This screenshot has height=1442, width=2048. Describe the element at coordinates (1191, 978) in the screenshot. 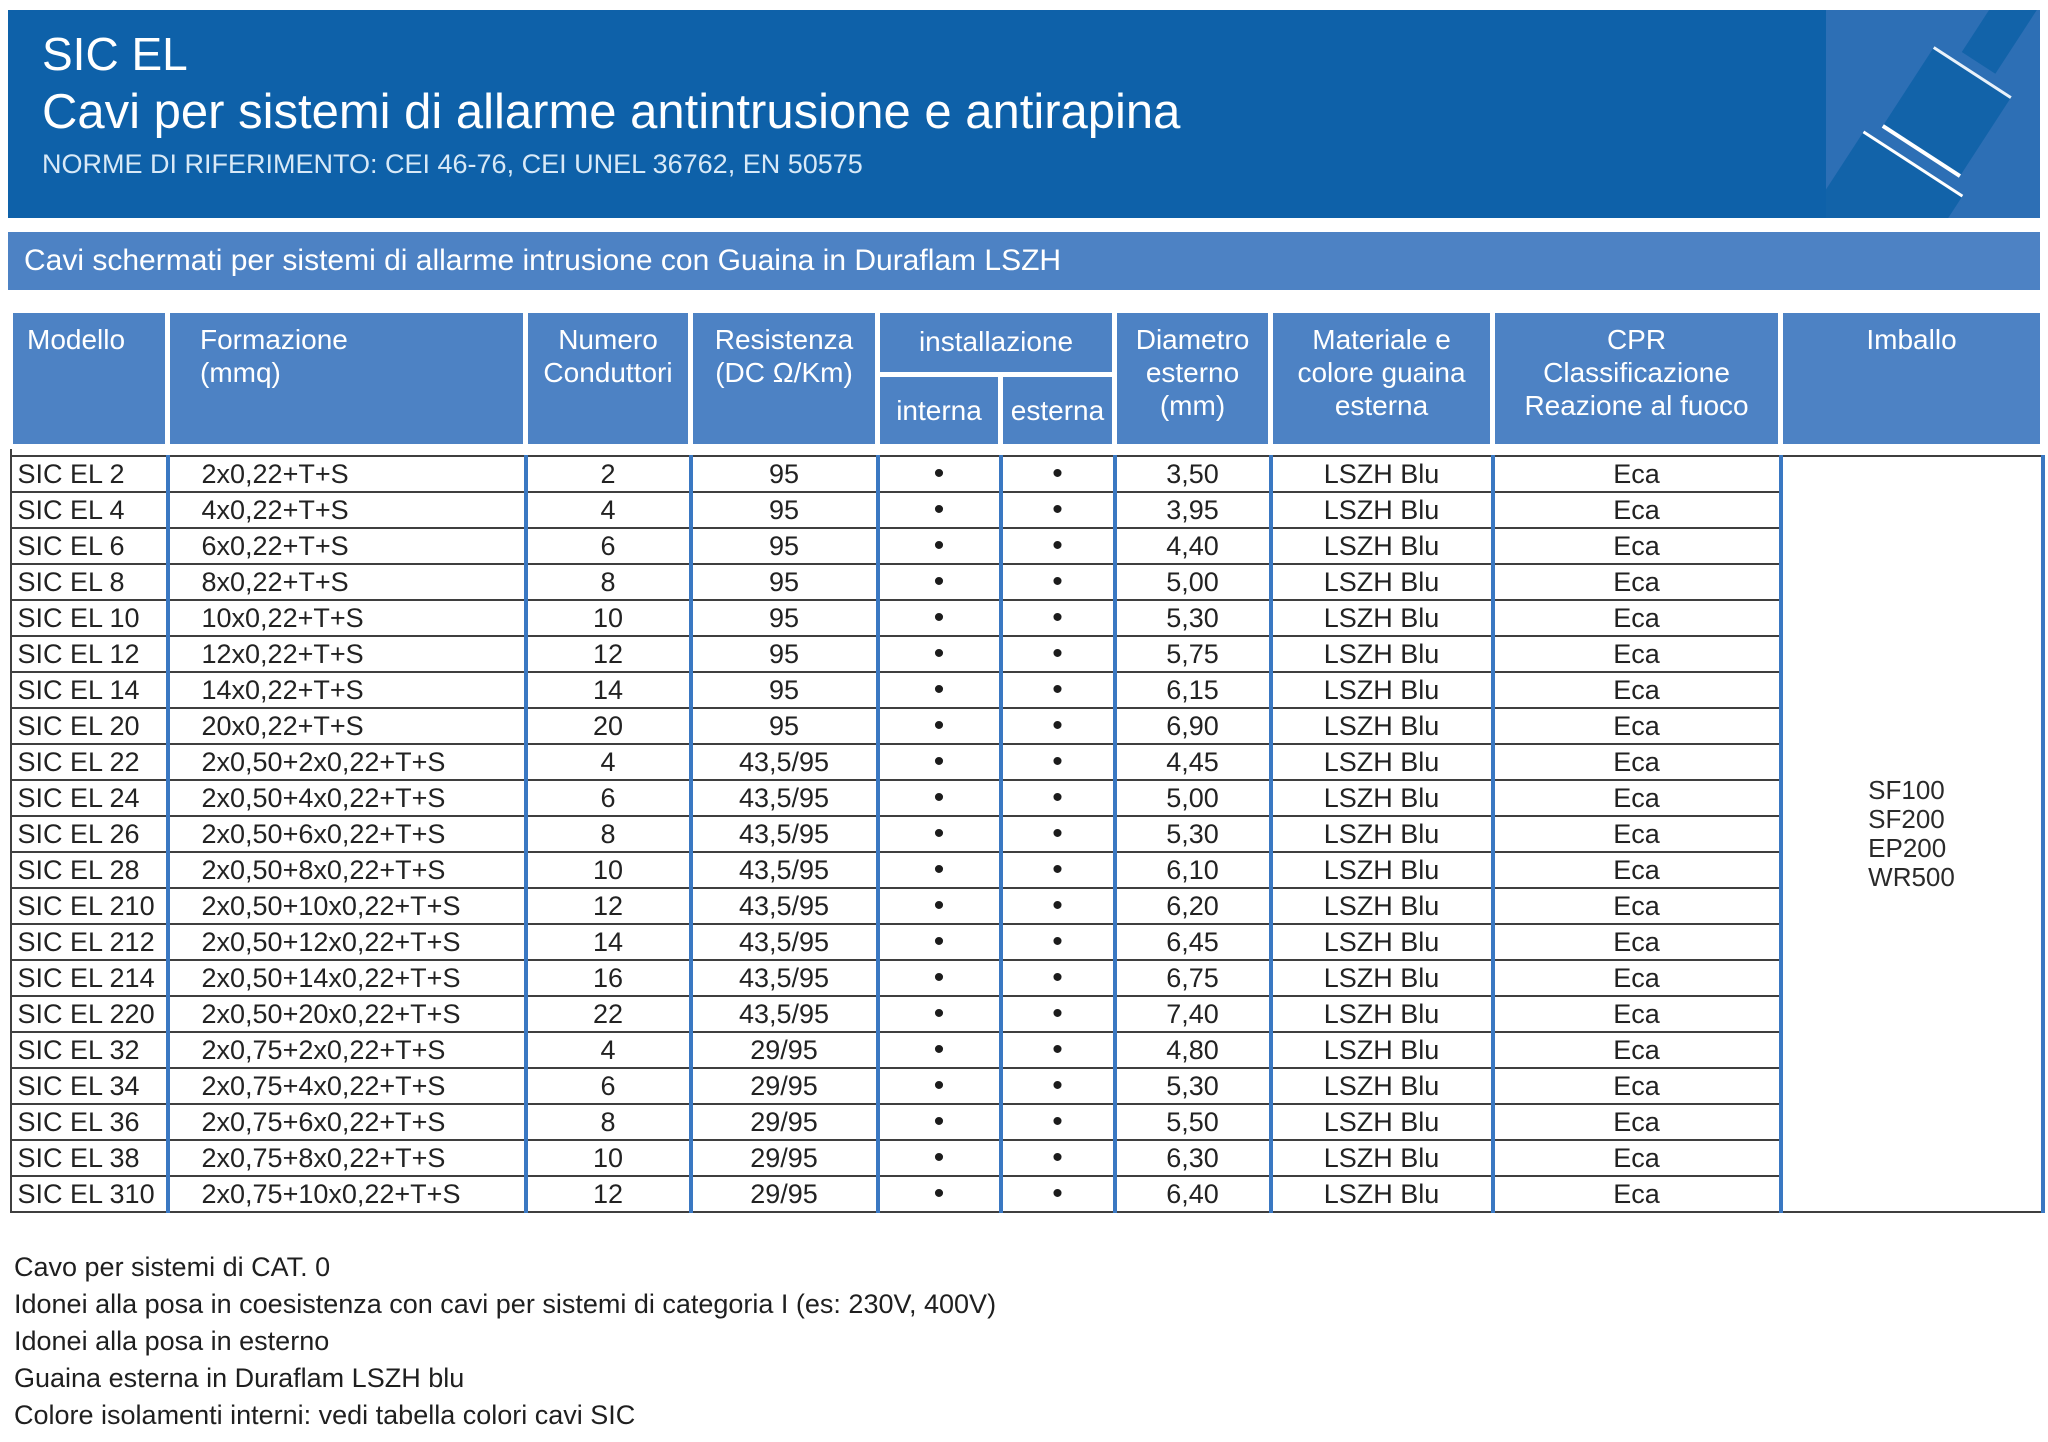

I see `cell-diameter: 6,75` at that location.